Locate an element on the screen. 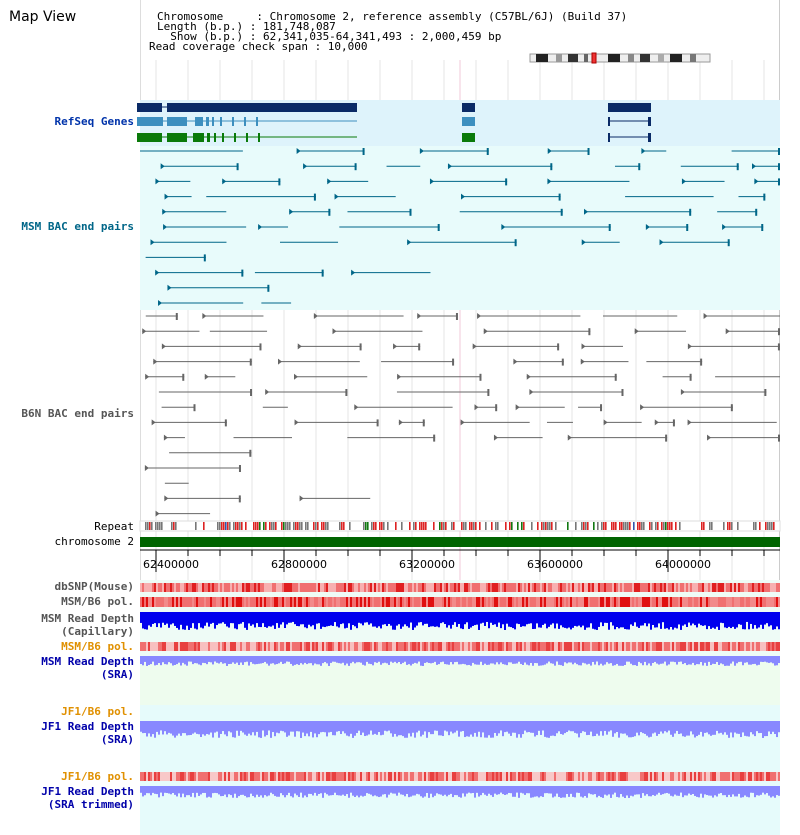  track-label-msm-bac: MSM BAC end pairs is located at coordinates (77, 226).